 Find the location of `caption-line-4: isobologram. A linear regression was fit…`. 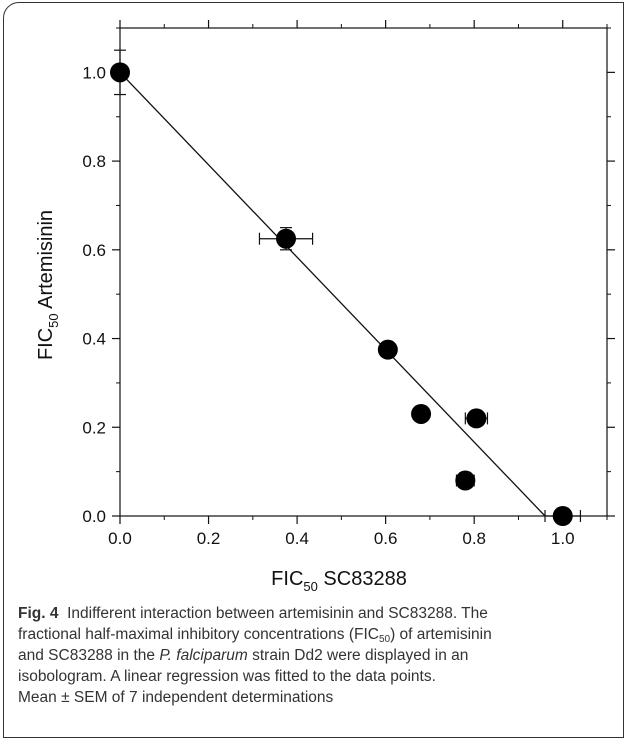

caption-line-4: isobologram. A linear regression was fit… is located at coordinates (227, 676).